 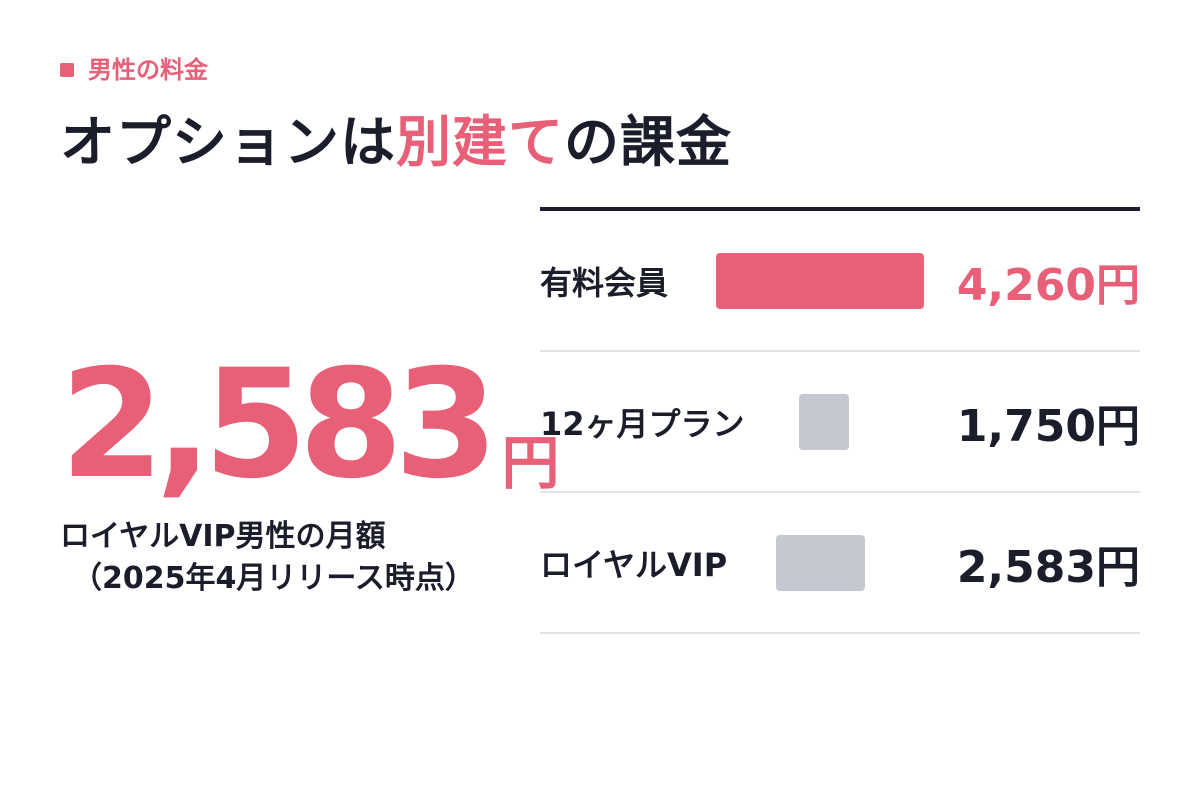 I want to click on plan-label: ロイヤルVIP, so click(x=634, y=564).